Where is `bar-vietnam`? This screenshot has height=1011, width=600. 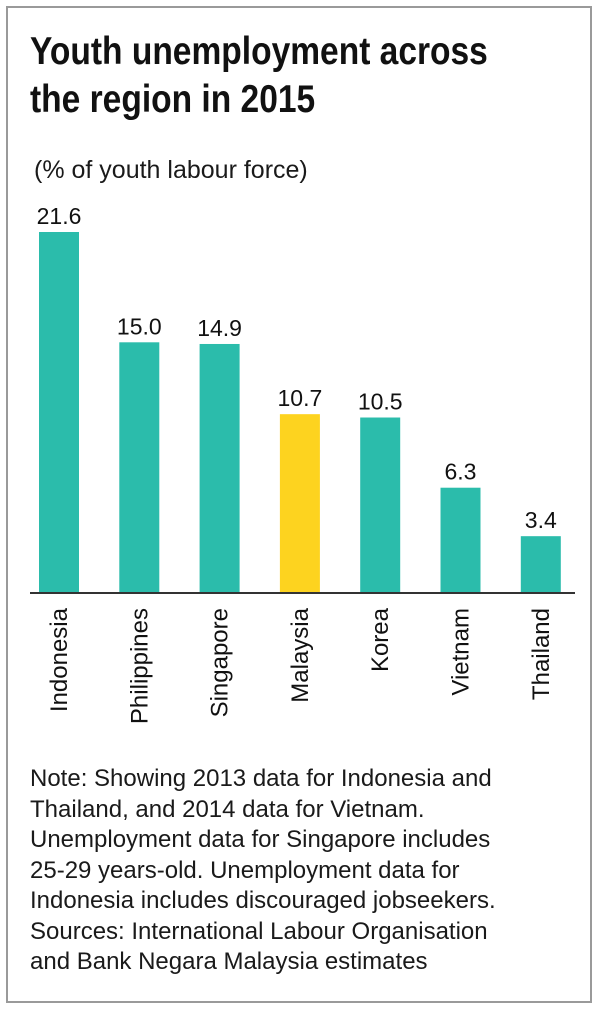
bar-vietnam is located at coordinates (460, 540).